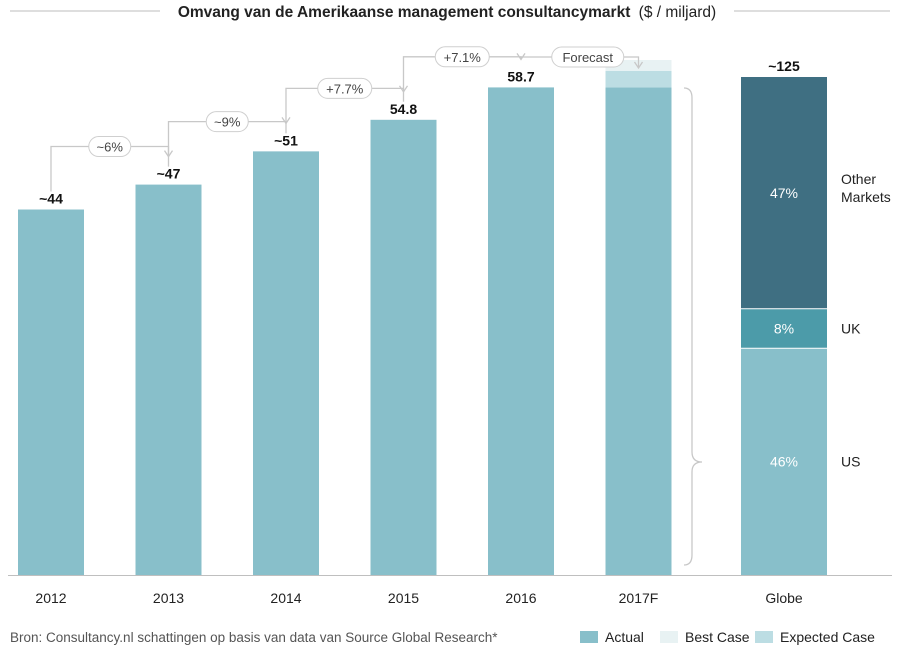 This screenshot has width=900, height=655. I want to click on legend-swatch-actual, so click(589, 637).